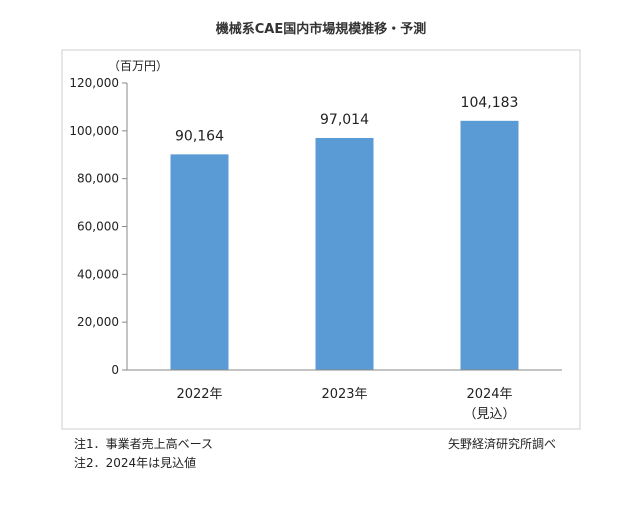 The height and width of the screenshot is (506, 642). What do you see at coordinates (94, 131) in the screenshot?
I see `y-tick-label: 100,000` at bounding box center [94, 131].